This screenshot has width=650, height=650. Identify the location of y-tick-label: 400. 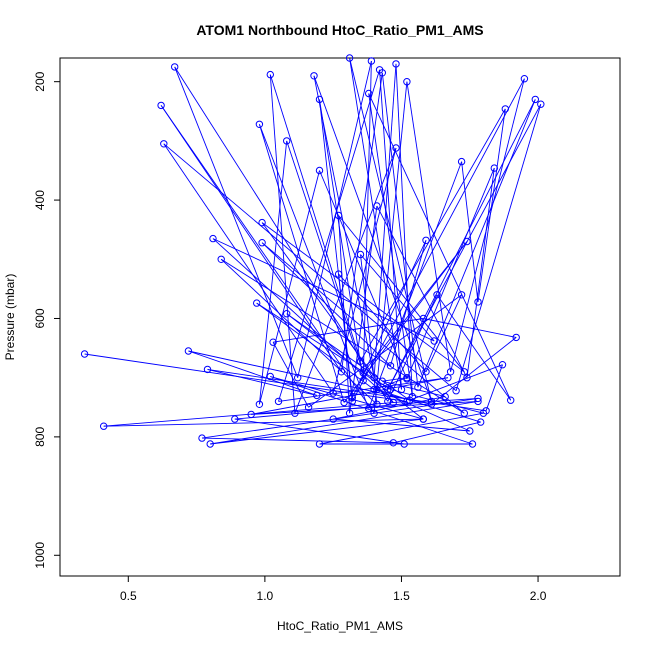
(40, 200).